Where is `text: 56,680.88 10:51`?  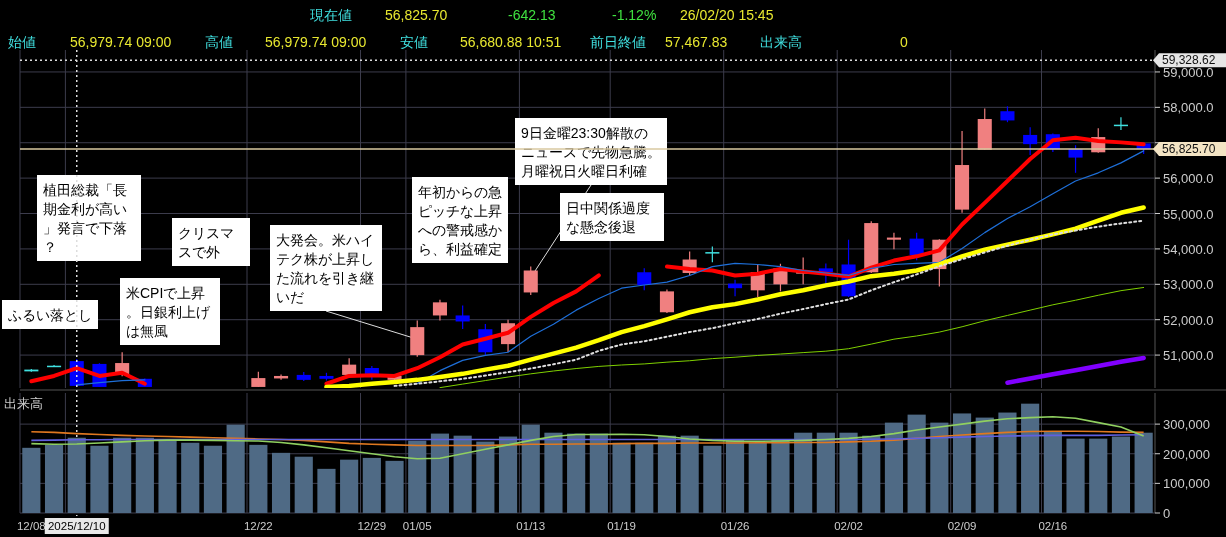
text: 56,680.88 10:51 is located at coordinates (511, 42).